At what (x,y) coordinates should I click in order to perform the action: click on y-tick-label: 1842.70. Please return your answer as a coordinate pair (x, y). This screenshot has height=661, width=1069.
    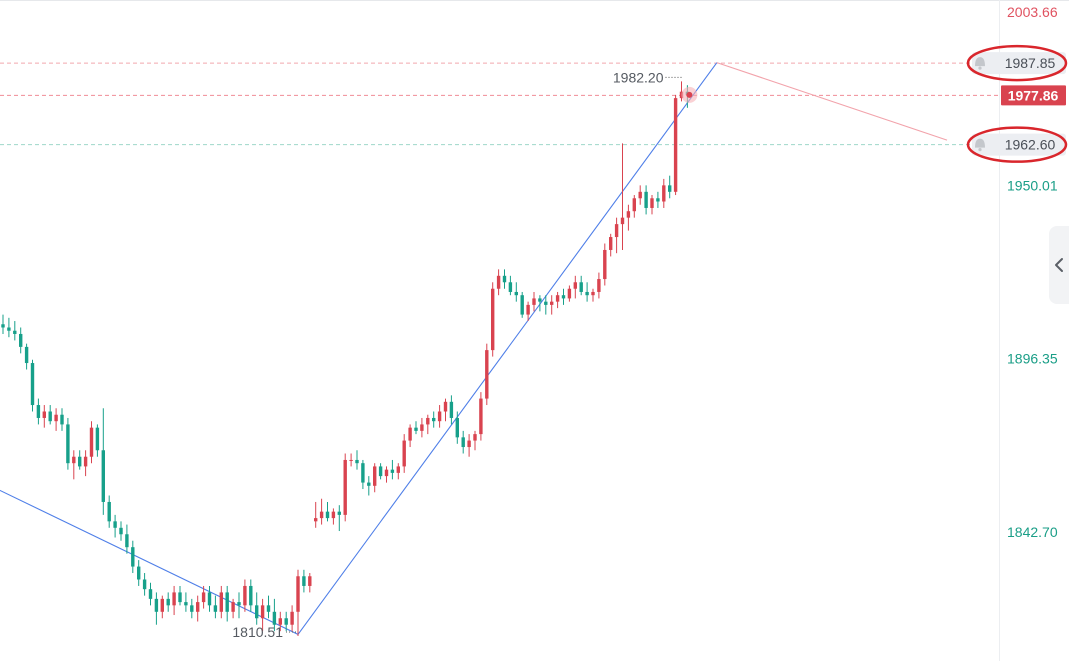
    Looking at the image, I should click on (1032, 532).